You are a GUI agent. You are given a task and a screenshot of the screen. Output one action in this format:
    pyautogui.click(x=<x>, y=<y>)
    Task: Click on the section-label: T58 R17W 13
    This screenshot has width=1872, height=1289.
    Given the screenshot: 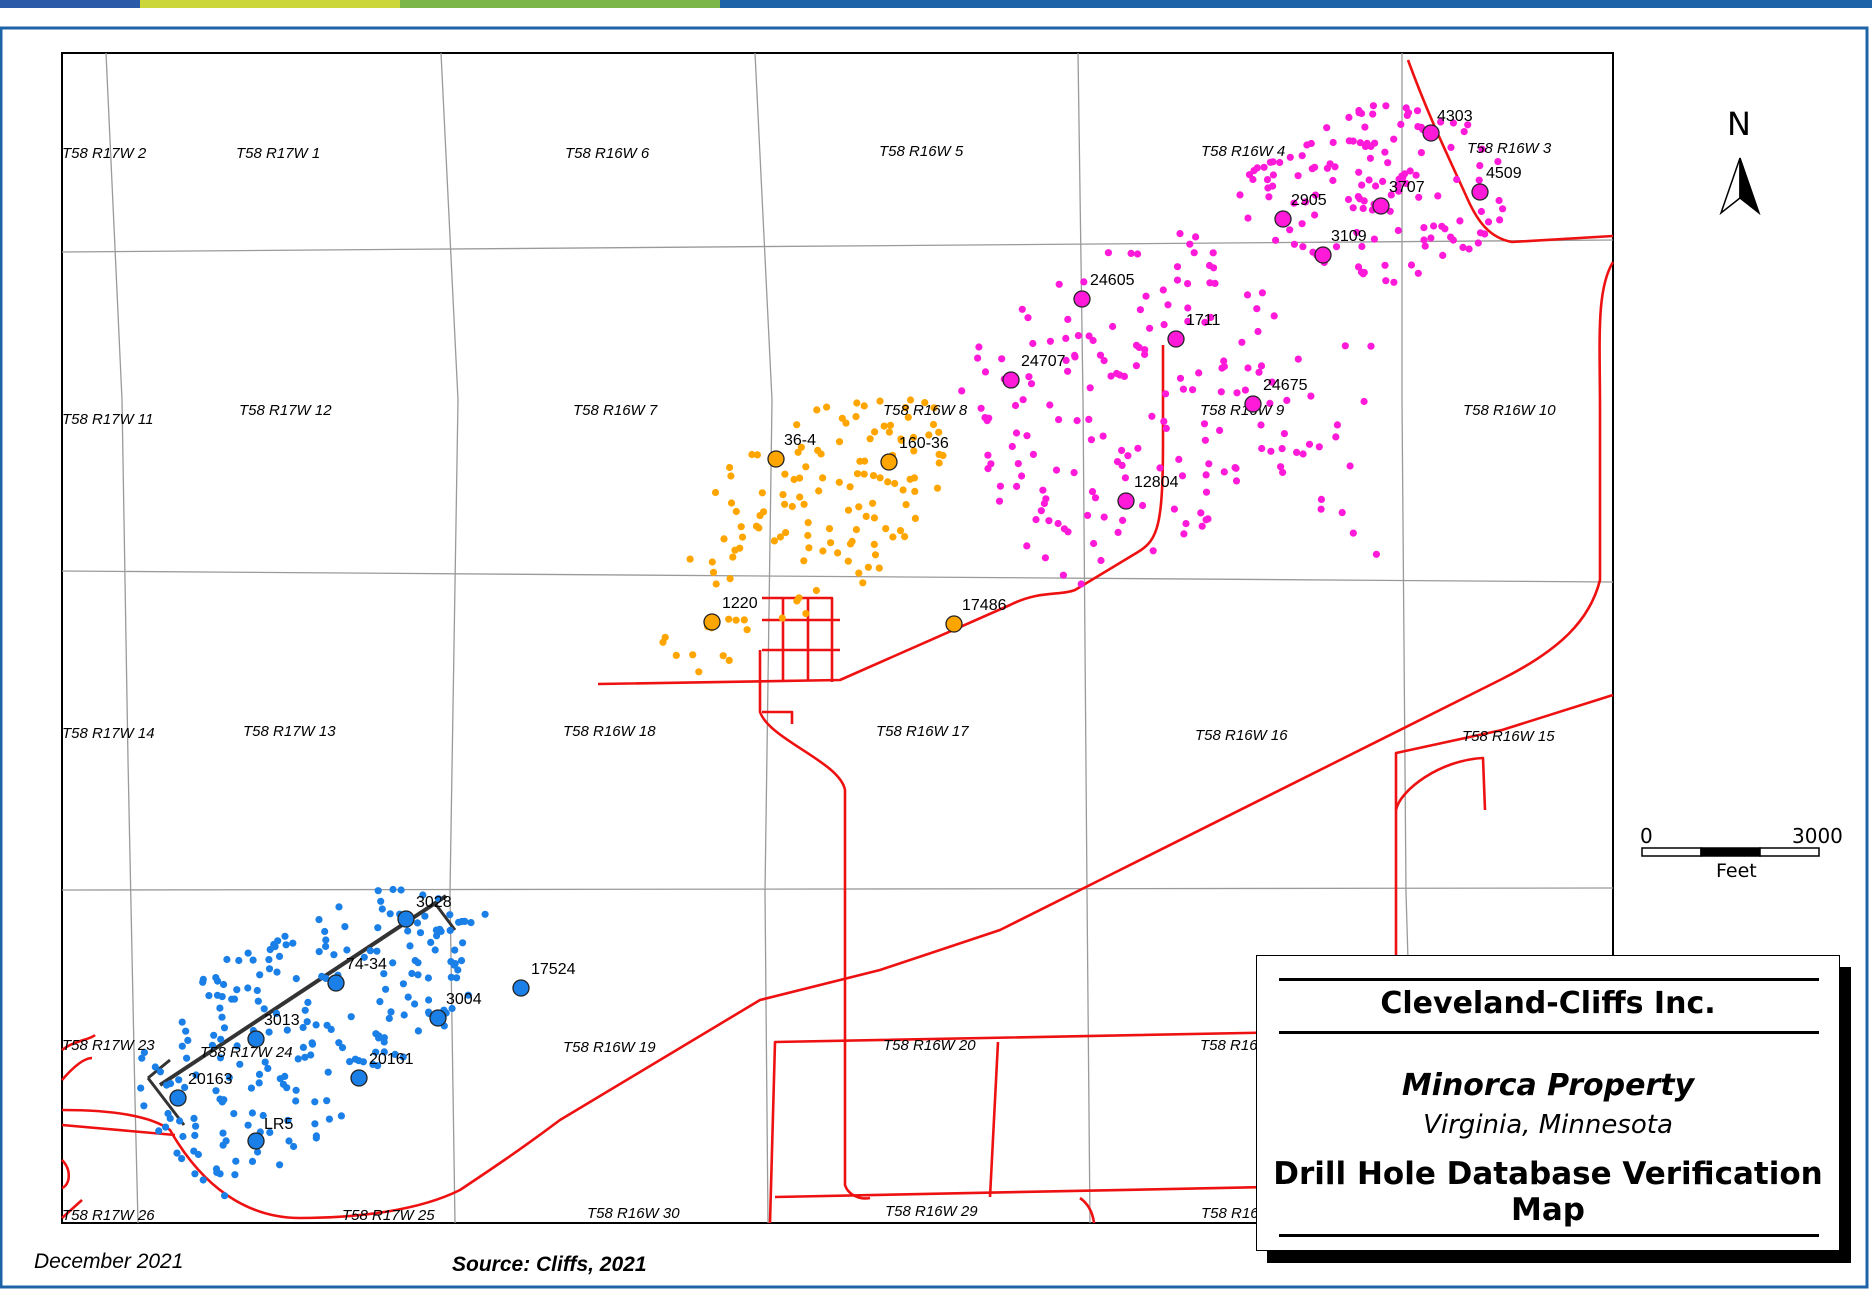 What is the action you would take?
    pyautogui.click(x=289, y=731)
    